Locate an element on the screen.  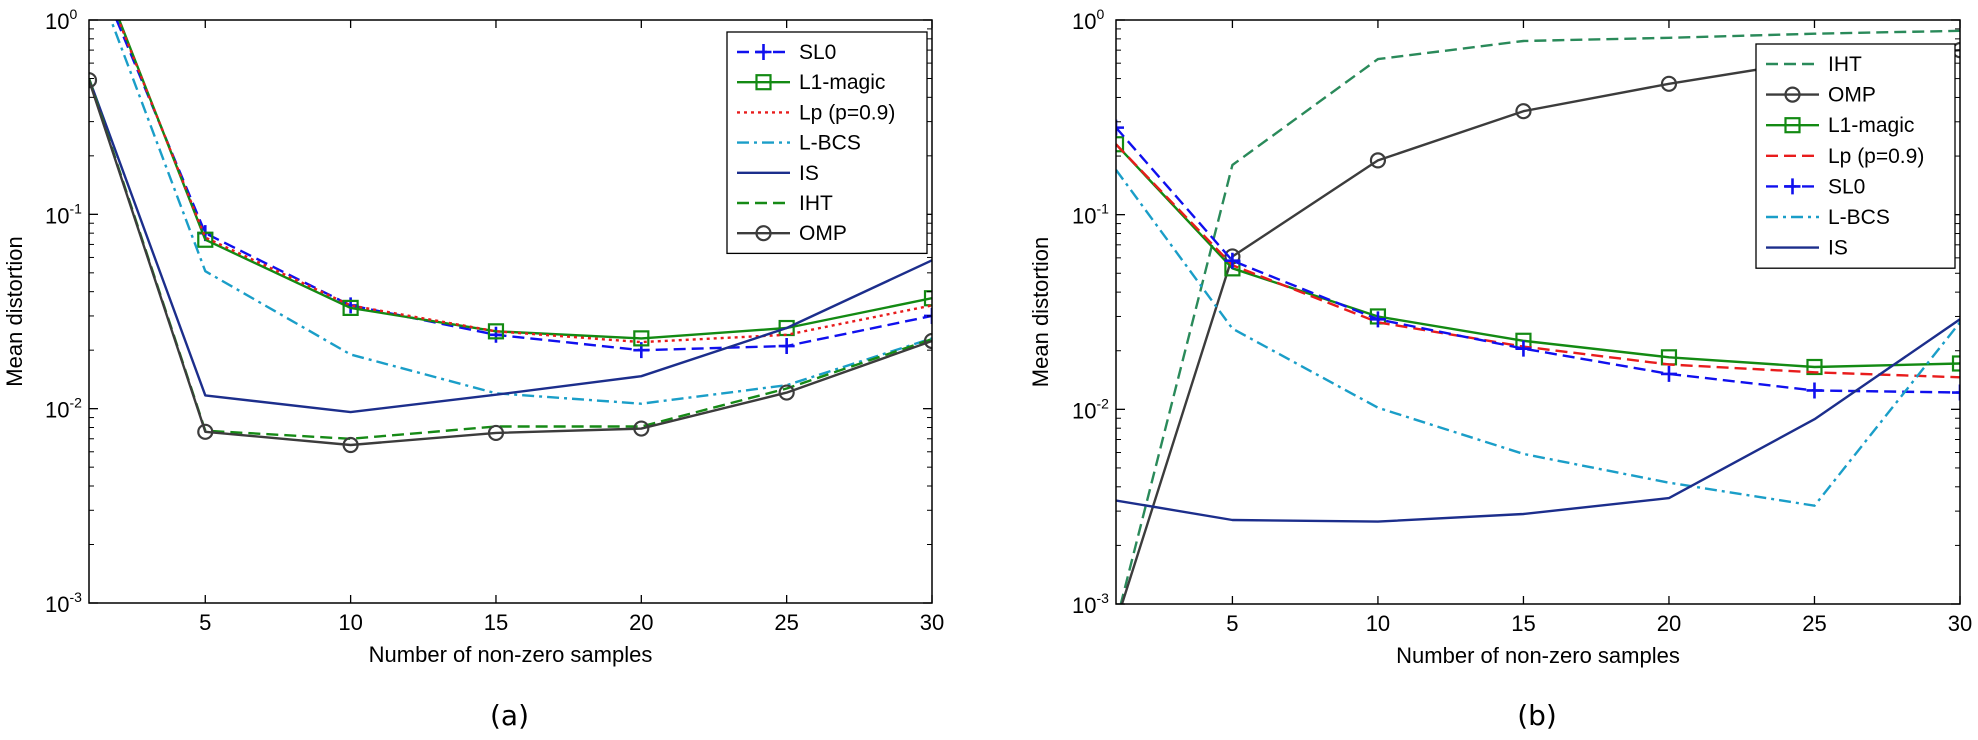
legend: IHT OMP L1-magic Lp (p=0.9) SL0 L-BCS IS is located at coordinates (1855, 156).